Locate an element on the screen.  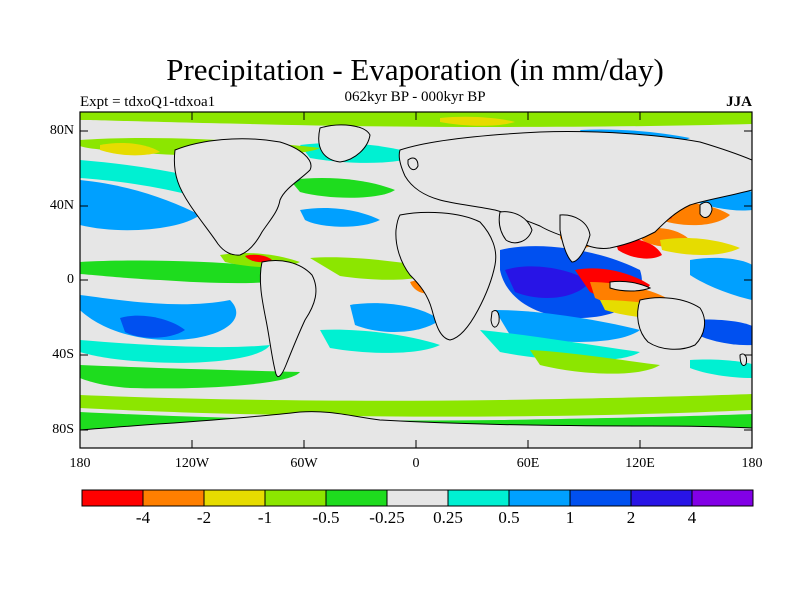
madagascar is located at coordinates (495, 318).